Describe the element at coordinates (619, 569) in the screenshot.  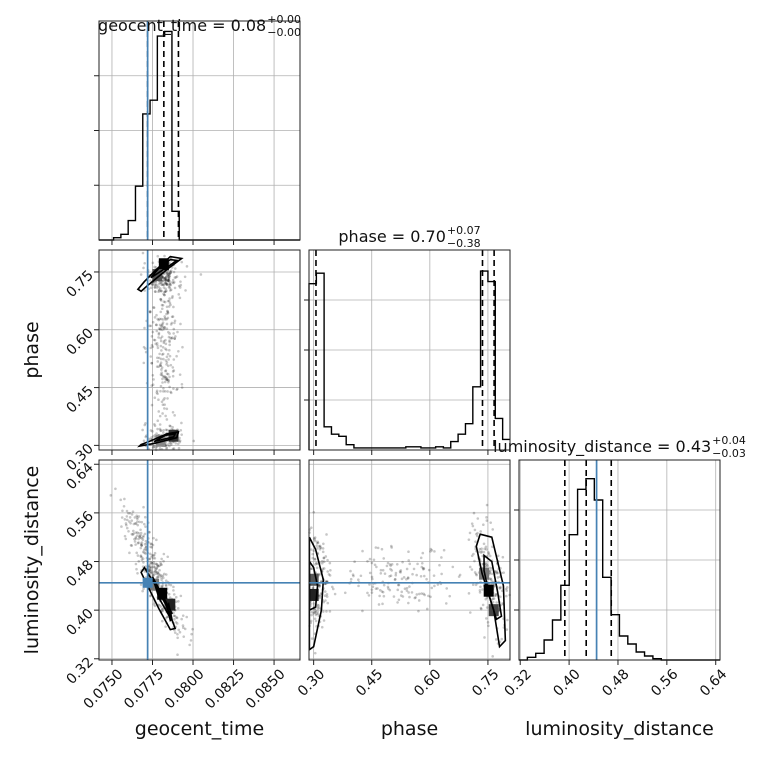
I see `histogram-luminosity_distance` at that location.